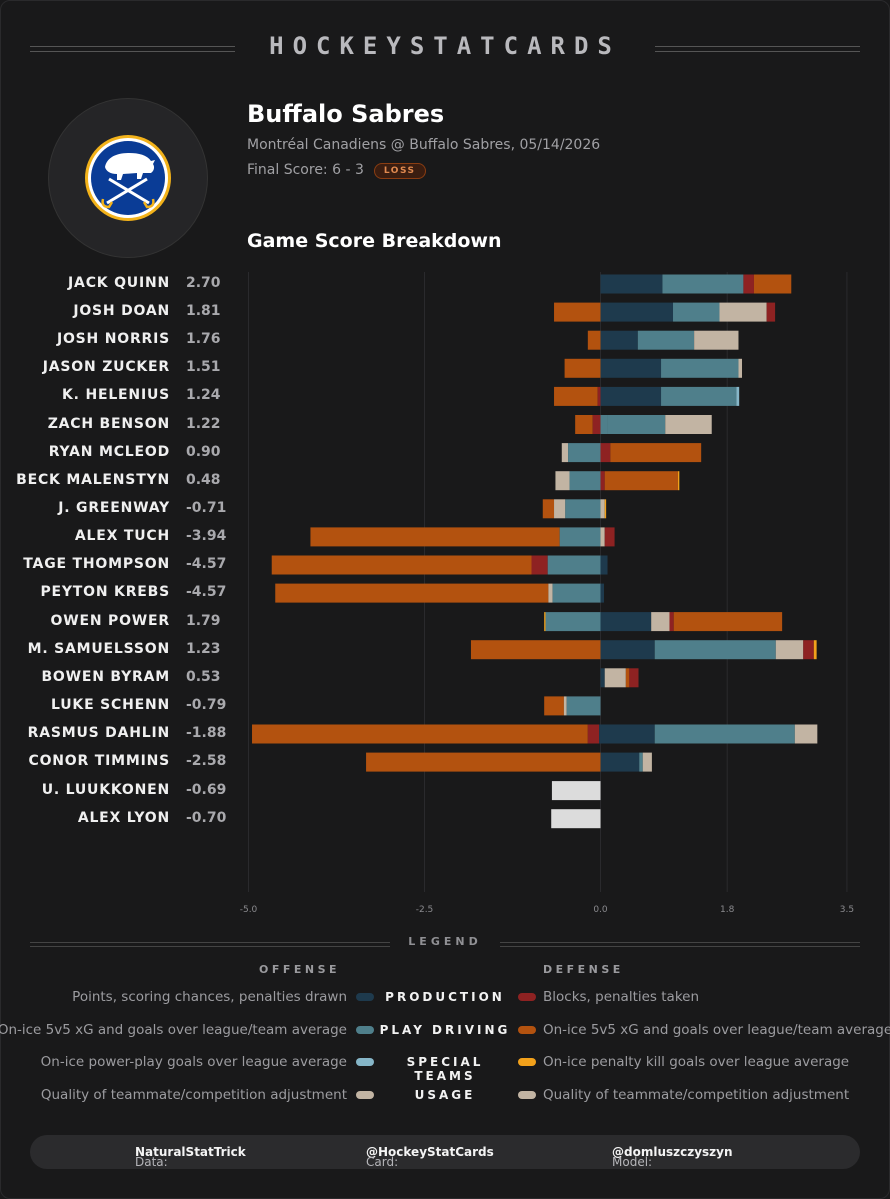 This screenshot has height=1199, width=890. Describe the element at coordinates (210, 944) in the screenshot. I see `legend-divider-left` at that location.